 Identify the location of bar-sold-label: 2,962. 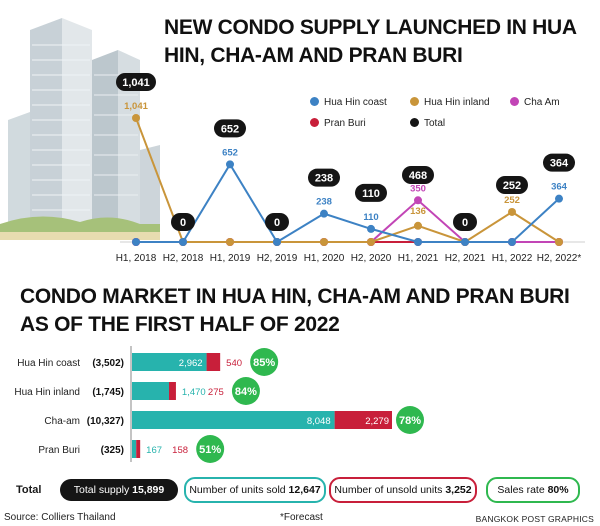
(191, 363).